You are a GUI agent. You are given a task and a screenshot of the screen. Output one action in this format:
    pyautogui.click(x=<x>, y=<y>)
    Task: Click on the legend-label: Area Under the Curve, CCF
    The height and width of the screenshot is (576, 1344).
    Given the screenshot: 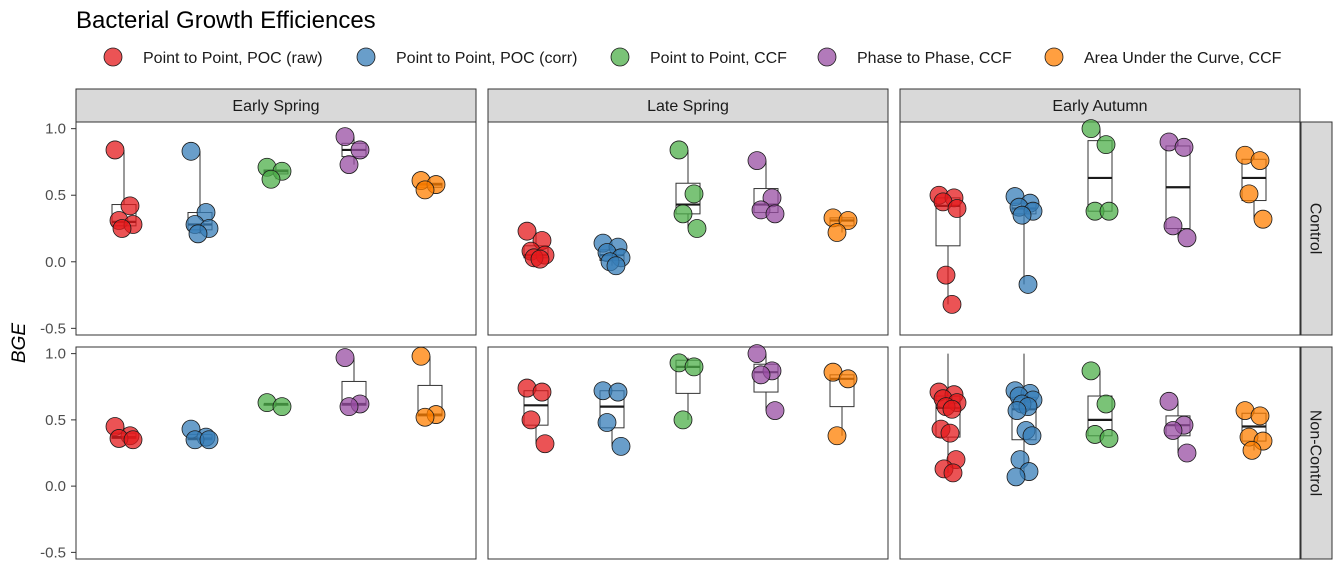 What is the action you would take?
    pyautogui.click(x=1183, y=58)
    